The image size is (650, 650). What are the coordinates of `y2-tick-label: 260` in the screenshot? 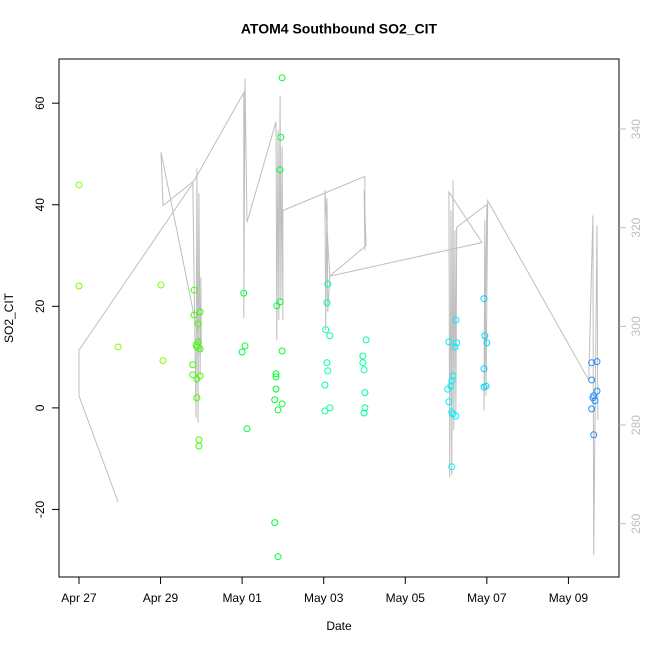 It's located at (636, 523).